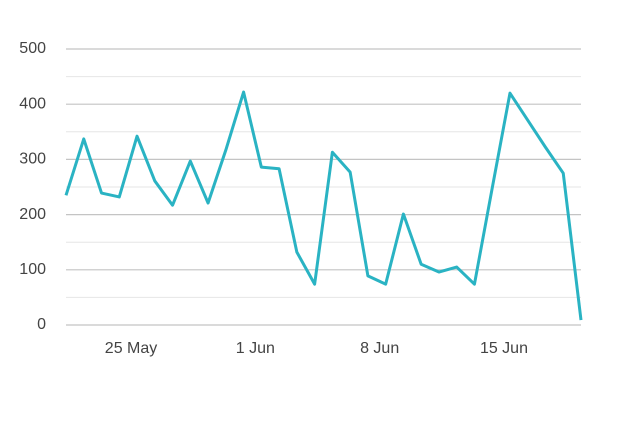 The height and width of the screenshot is (446, 630). Describe the element at coordinates (32, 159) in the screenshot. I see `y-tick-label: 300` at that location.